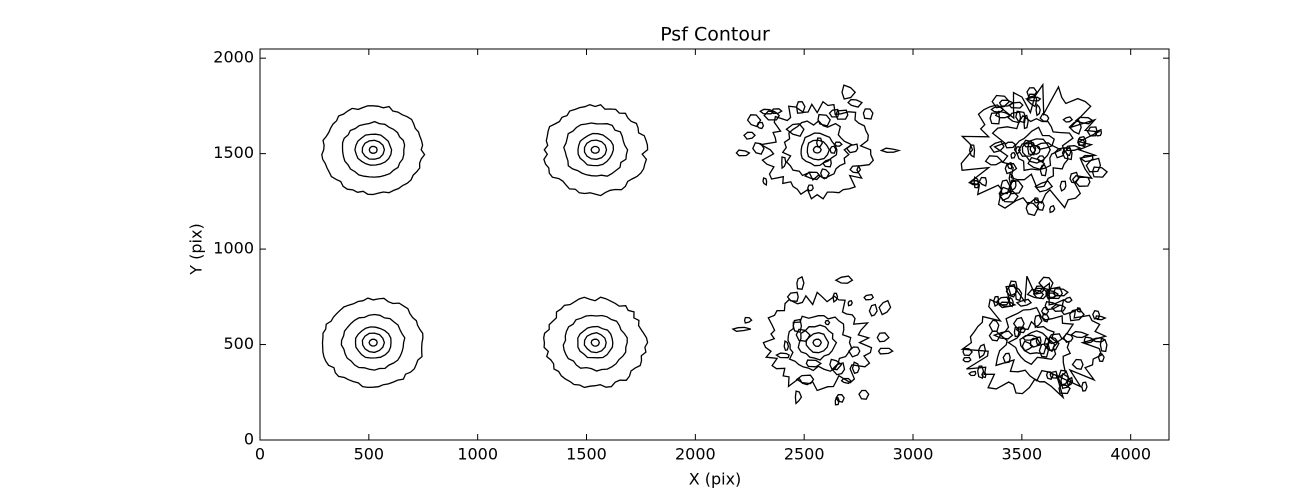 This screenshot has height=490, width=1300. I want to click on x-tick-label: 500, so click(369, 454).